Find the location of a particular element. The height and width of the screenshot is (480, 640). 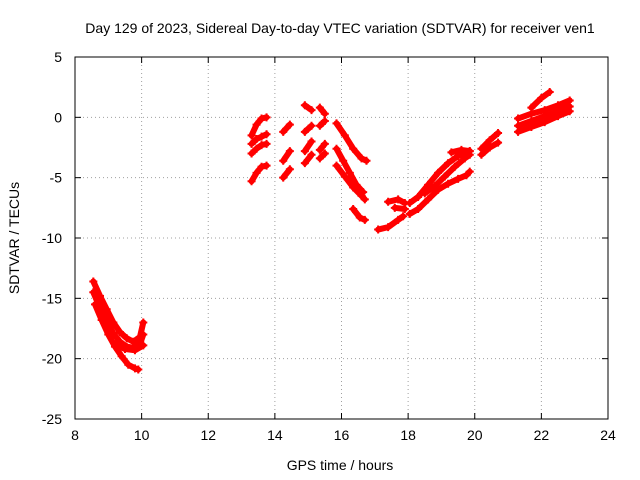

x-tick-label: 22 is located at coordinates (542, 435).